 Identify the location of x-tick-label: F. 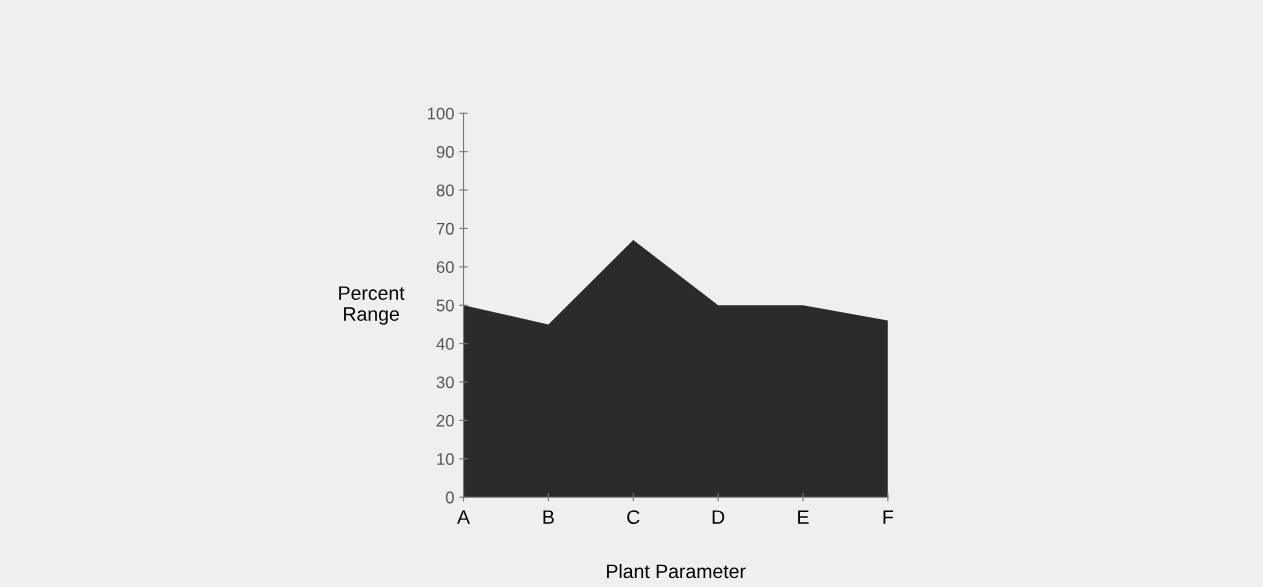
(888, 517).